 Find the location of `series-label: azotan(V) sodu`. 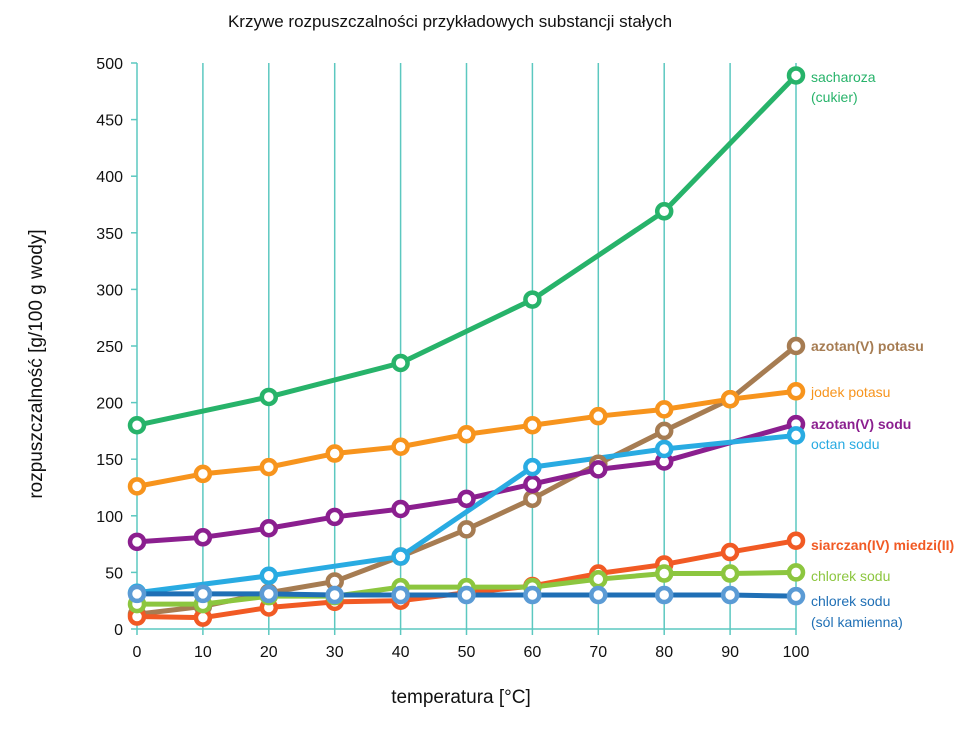

series-label: azotan(V) sodu is located at coordinates (861, 424).